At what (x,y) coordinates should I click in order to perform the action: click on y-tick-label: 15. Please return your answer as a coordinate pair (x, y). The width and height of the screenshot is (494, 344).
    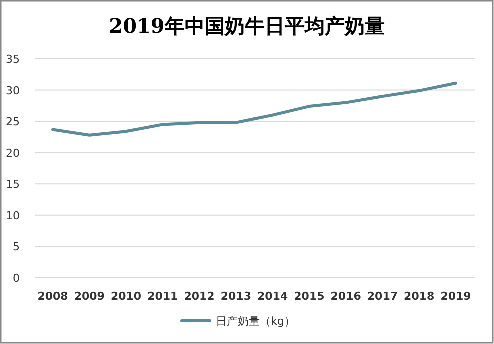
    Looking at the image, I should click on (13, 185).